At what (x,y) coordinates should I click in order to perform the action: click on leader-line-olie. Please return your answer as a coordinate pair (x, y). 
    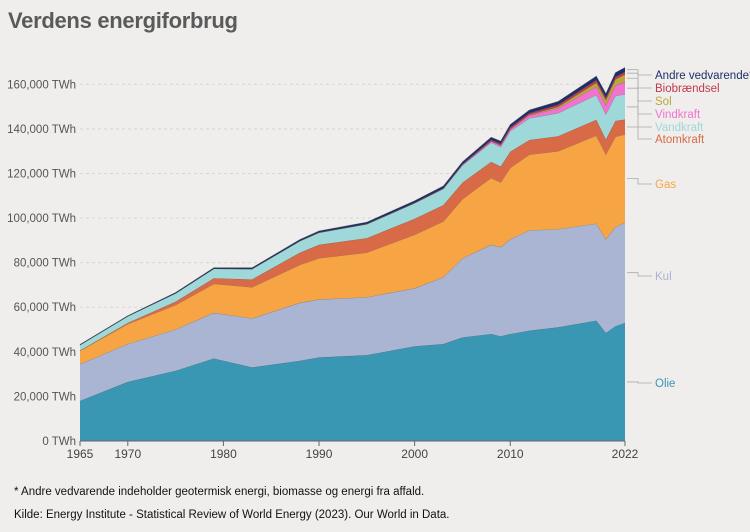
    Looking at the image, I should click on (639, 382).